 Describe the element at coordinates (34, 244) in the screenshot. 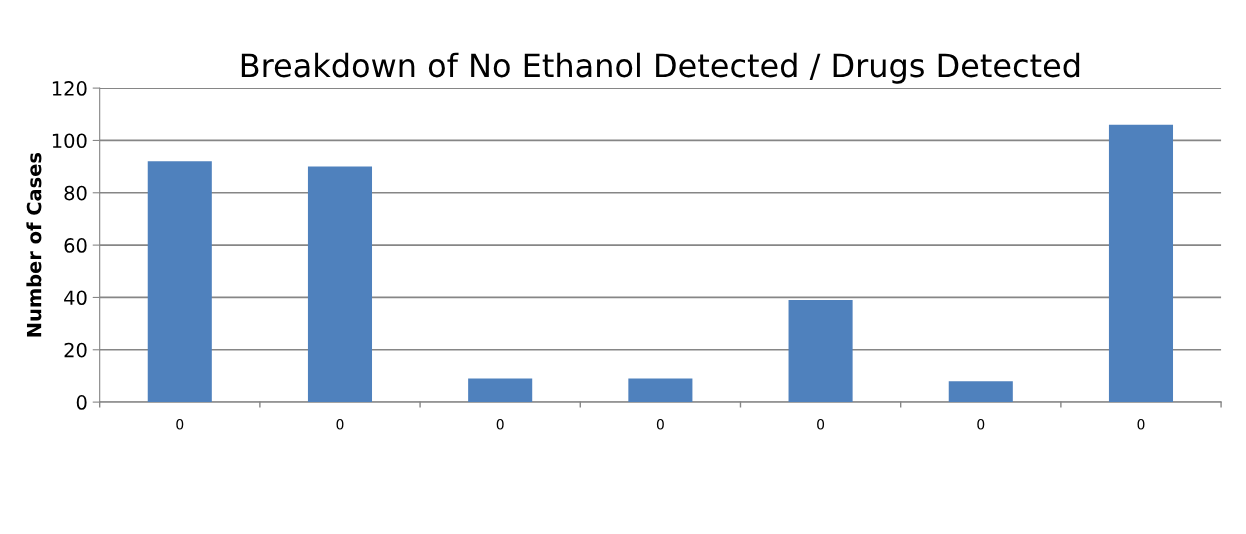

I see `y-axis-title: Number of Cases` at that location.